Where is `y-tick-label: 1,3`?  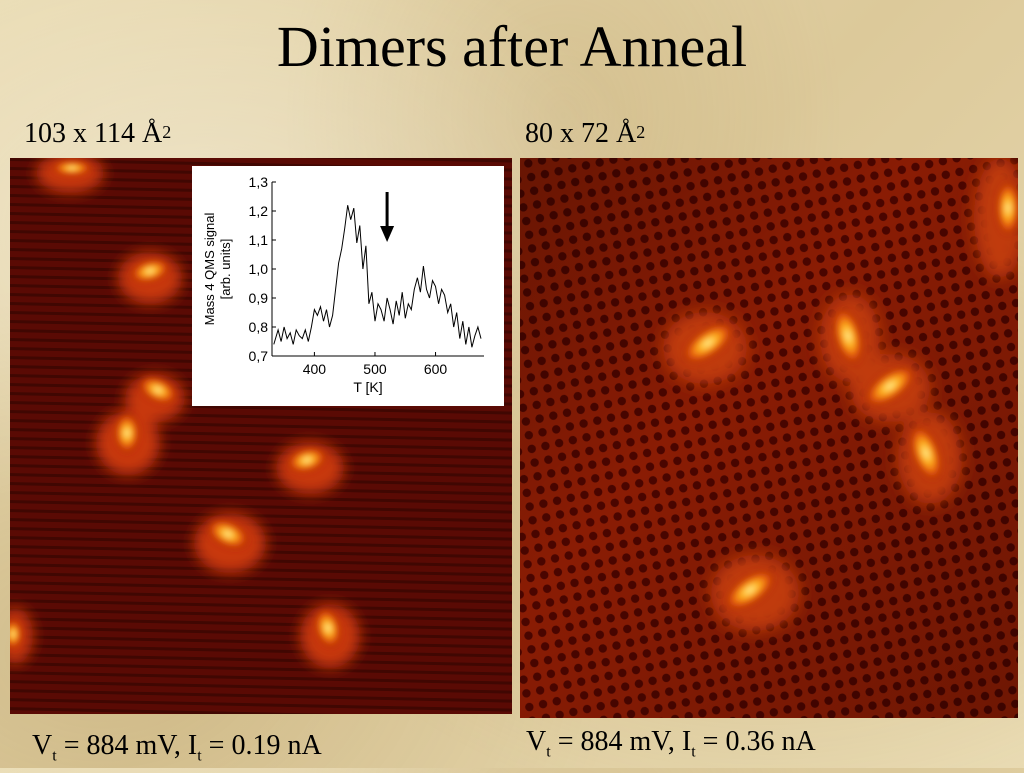 y-tick-label: 1,3 is located at coordinates (259, 182).